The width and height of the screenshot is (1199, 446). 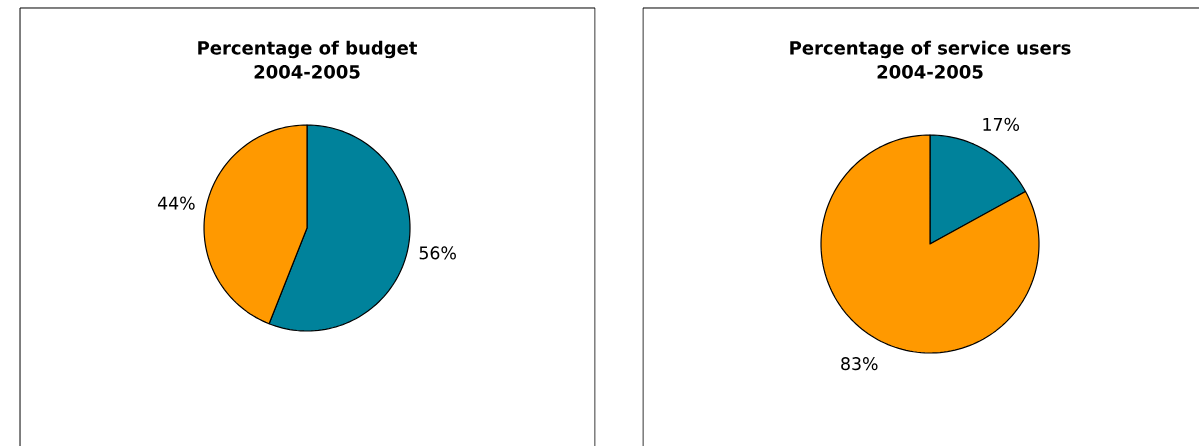 What do you see at coordinates (437, 253) in the screenshot?
I see `data-label: 56%` at bounding box center [437, 253].